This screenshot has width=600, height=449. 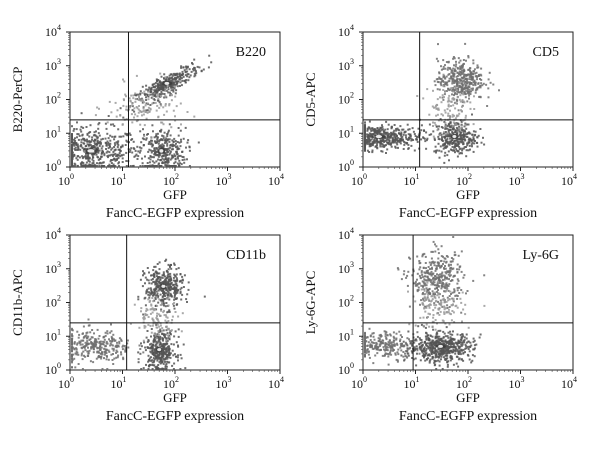 I want to click on x-axis-label: GFP, so click(x=175, y=194).